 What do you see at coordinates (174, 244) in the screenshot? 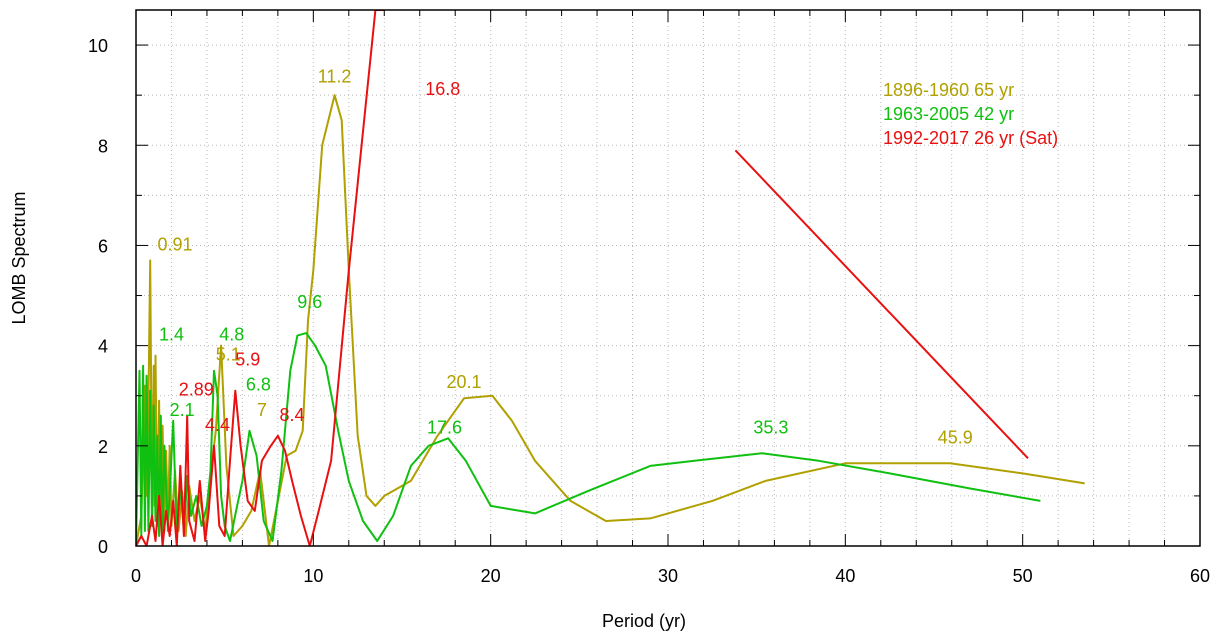
I see `peak-label: 0.91` at bounding box center [174, 244].